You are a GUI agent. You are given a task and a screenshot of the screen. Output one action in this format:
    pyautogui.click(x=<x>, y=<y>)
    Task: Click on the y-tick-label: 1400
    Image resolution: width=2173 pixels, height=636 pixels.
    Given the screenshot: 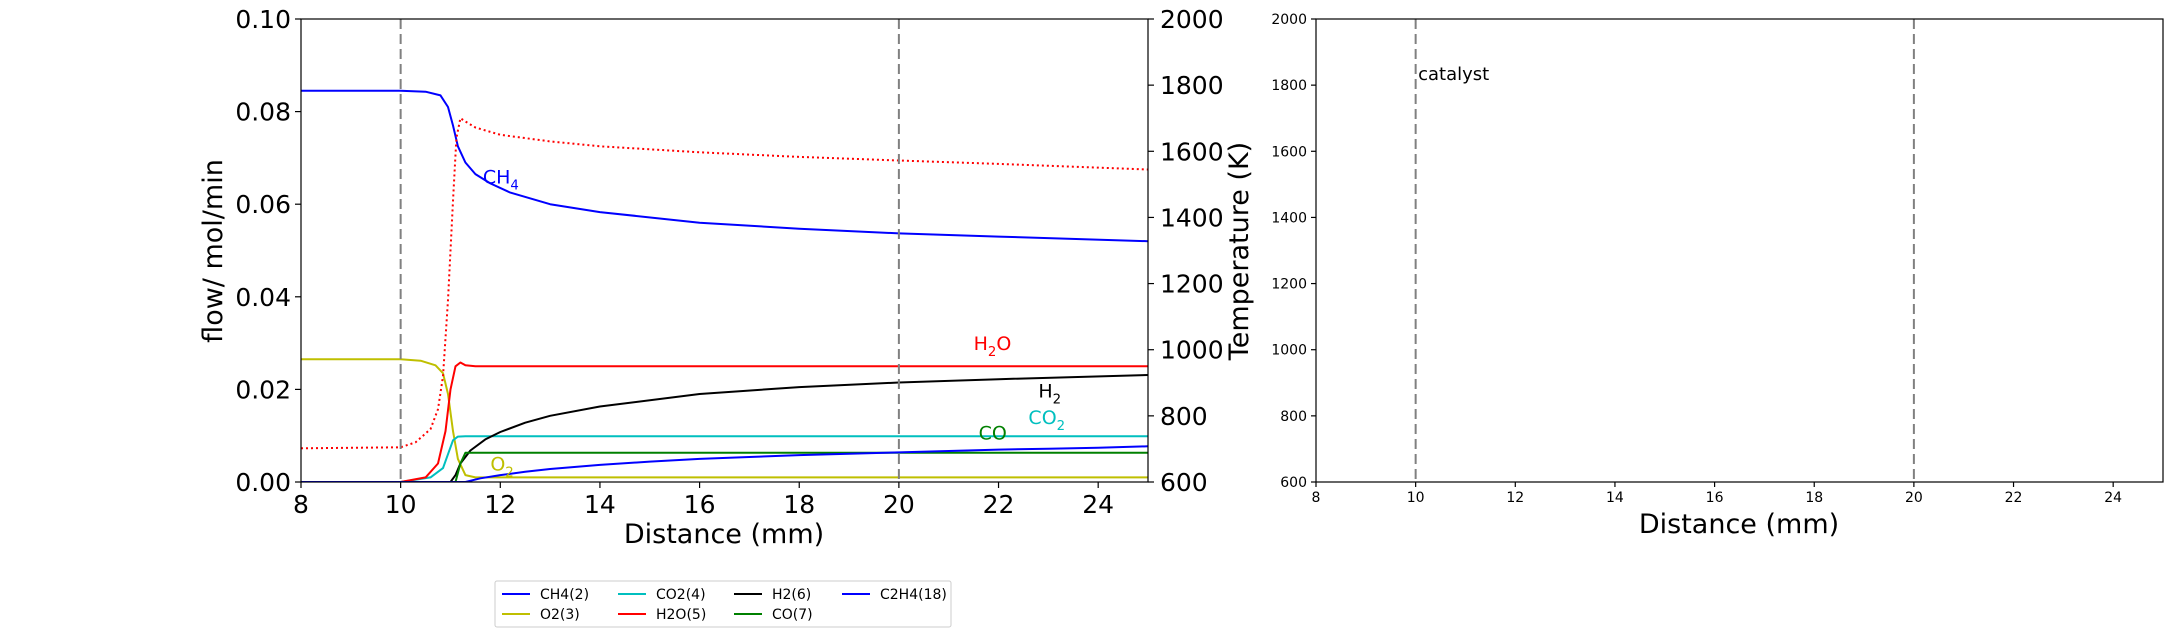 What is the action you would take?
    pyautogui.click(x=1289, y=218)
    